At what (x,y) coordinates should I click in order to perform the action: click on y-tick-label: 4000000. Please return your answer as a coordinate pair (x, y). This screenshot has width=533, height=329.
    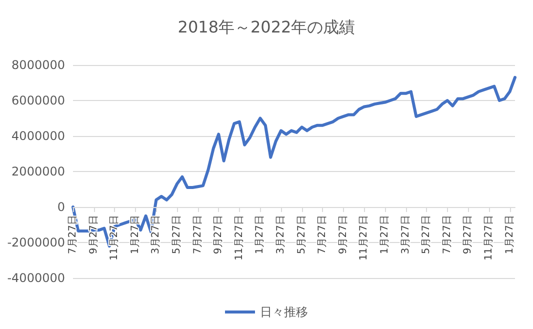
    Looking at the image, I should click on (38, 136).